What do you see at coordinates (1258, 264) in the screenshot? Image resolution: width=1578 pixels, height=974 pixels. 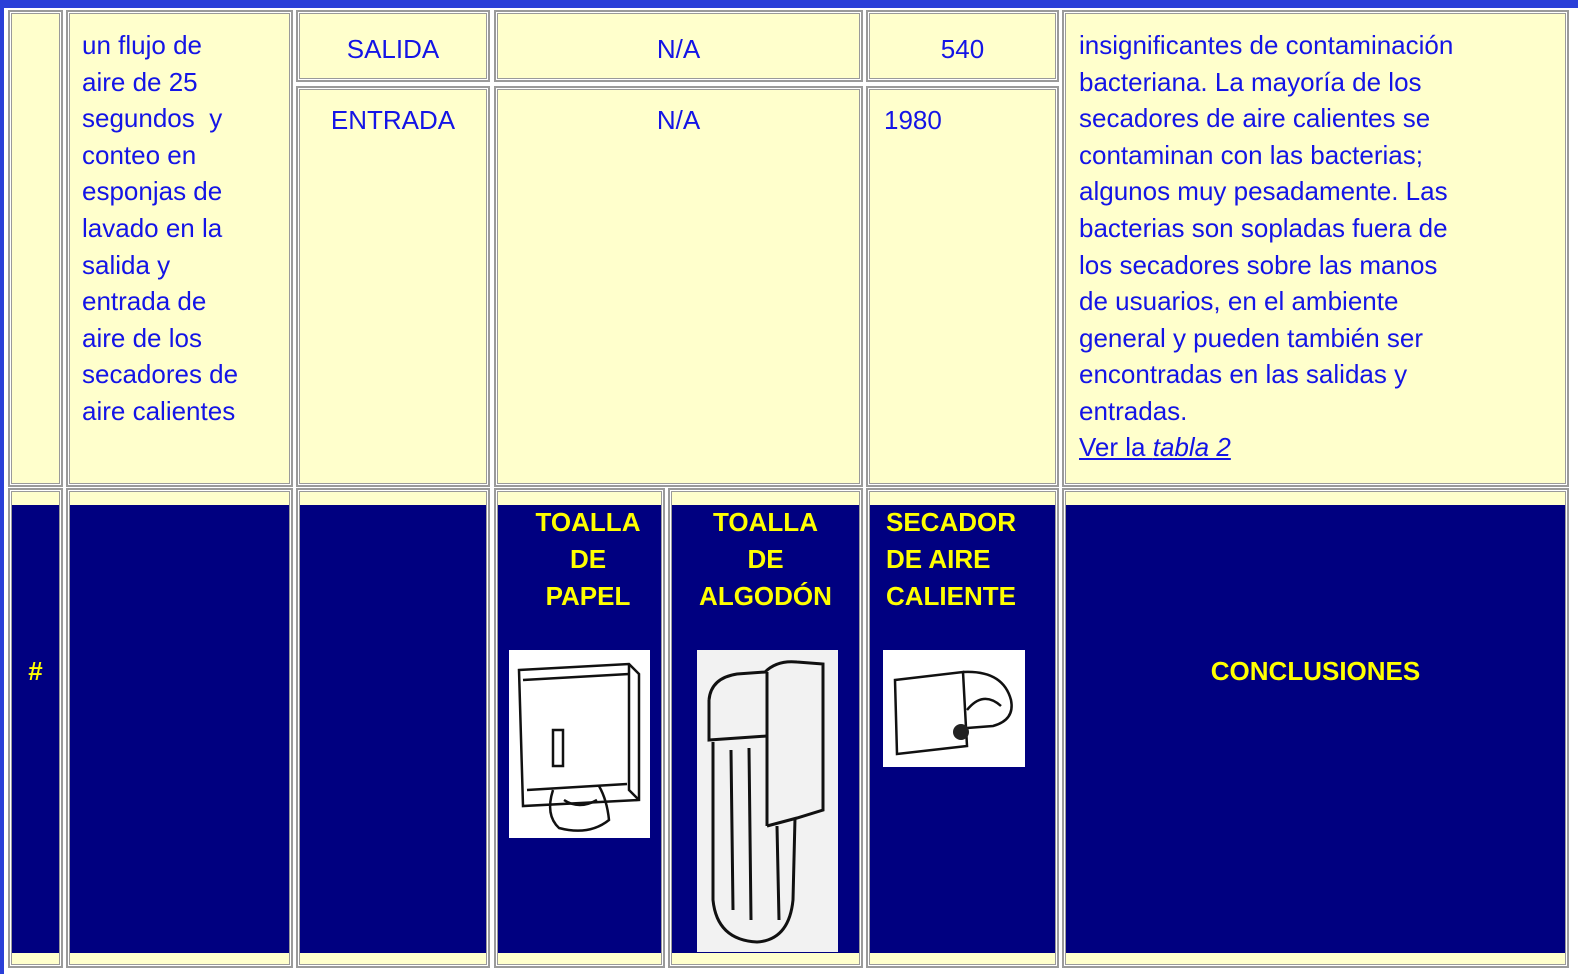 I see `text-line: los secadores sobre las manos` at bounding box center [1258, 264].